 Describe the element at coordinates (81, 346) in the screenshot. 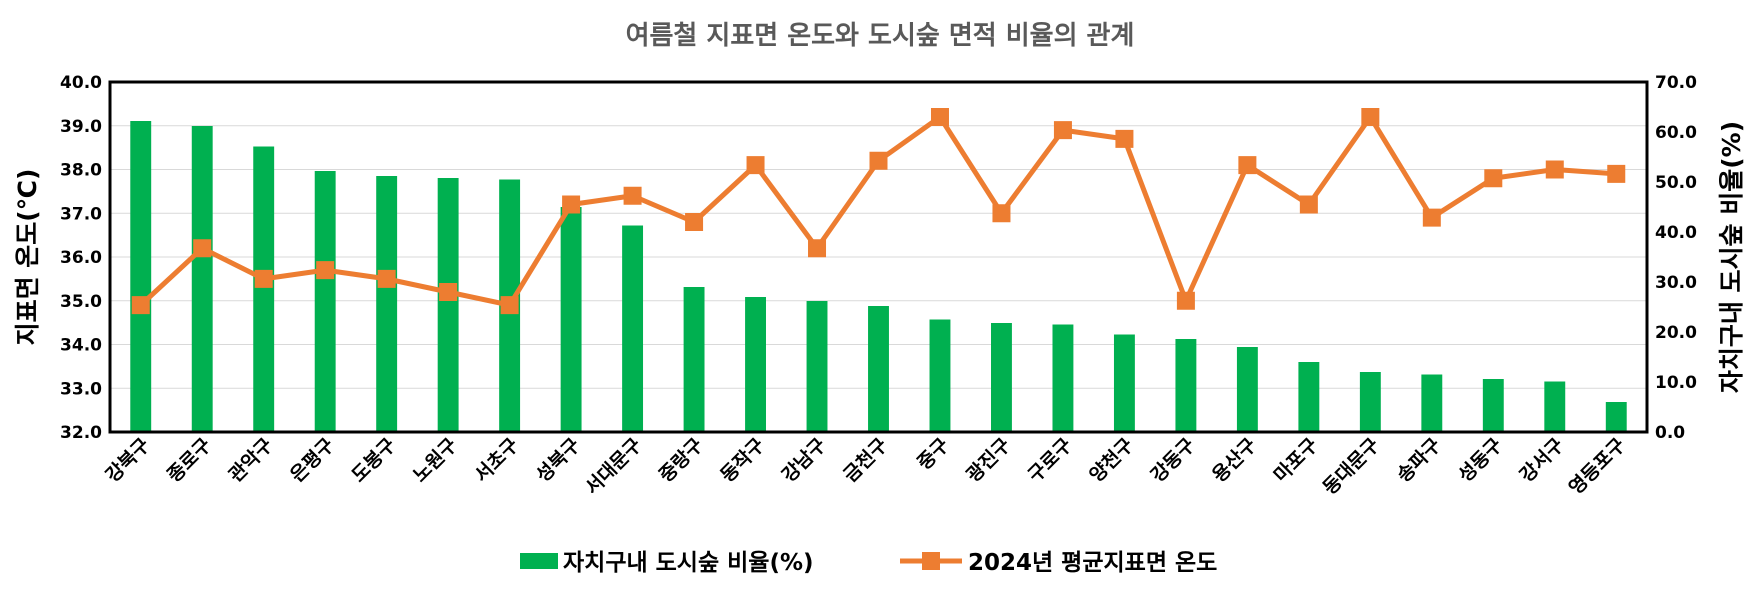

I see `left-tick-label: 34.0` at that location.